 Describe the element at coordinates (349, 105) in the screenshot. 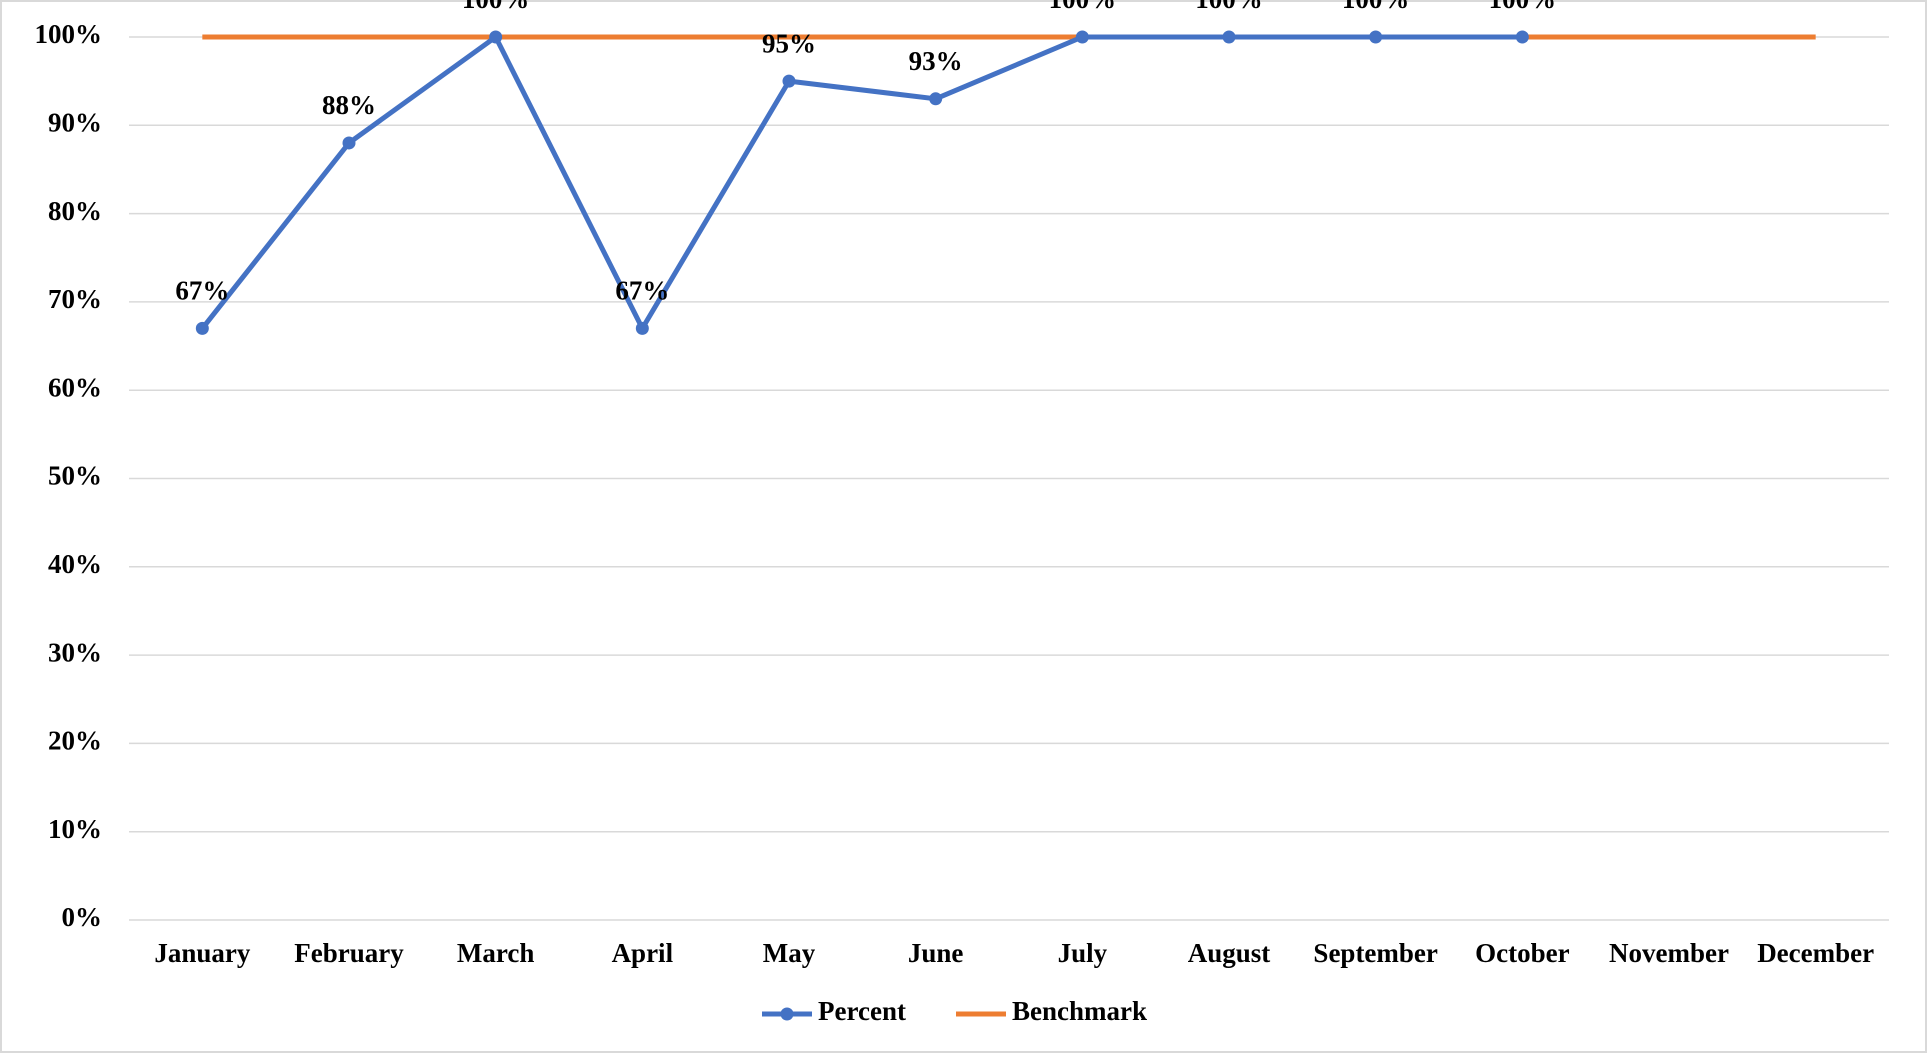

I see `data-label: 88%` at that location.